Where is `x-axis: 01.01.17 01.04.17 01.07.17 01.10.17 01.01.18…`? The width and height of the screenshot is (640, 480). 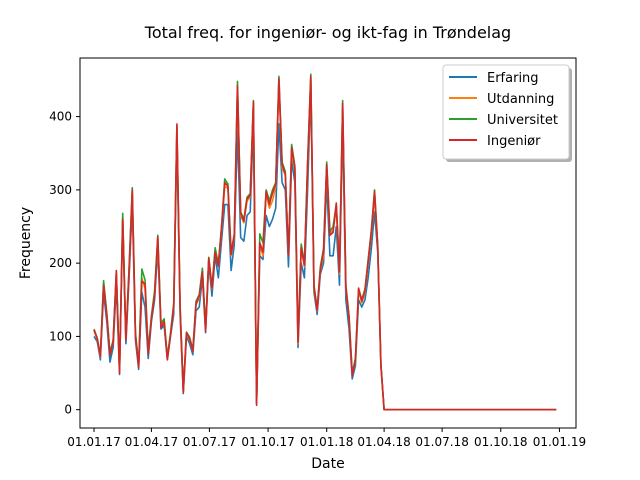
x-axis: 01.01.17 01.04.17 01.07.17 01.10.17 01.01.18… is located at coordinates (326, 438).